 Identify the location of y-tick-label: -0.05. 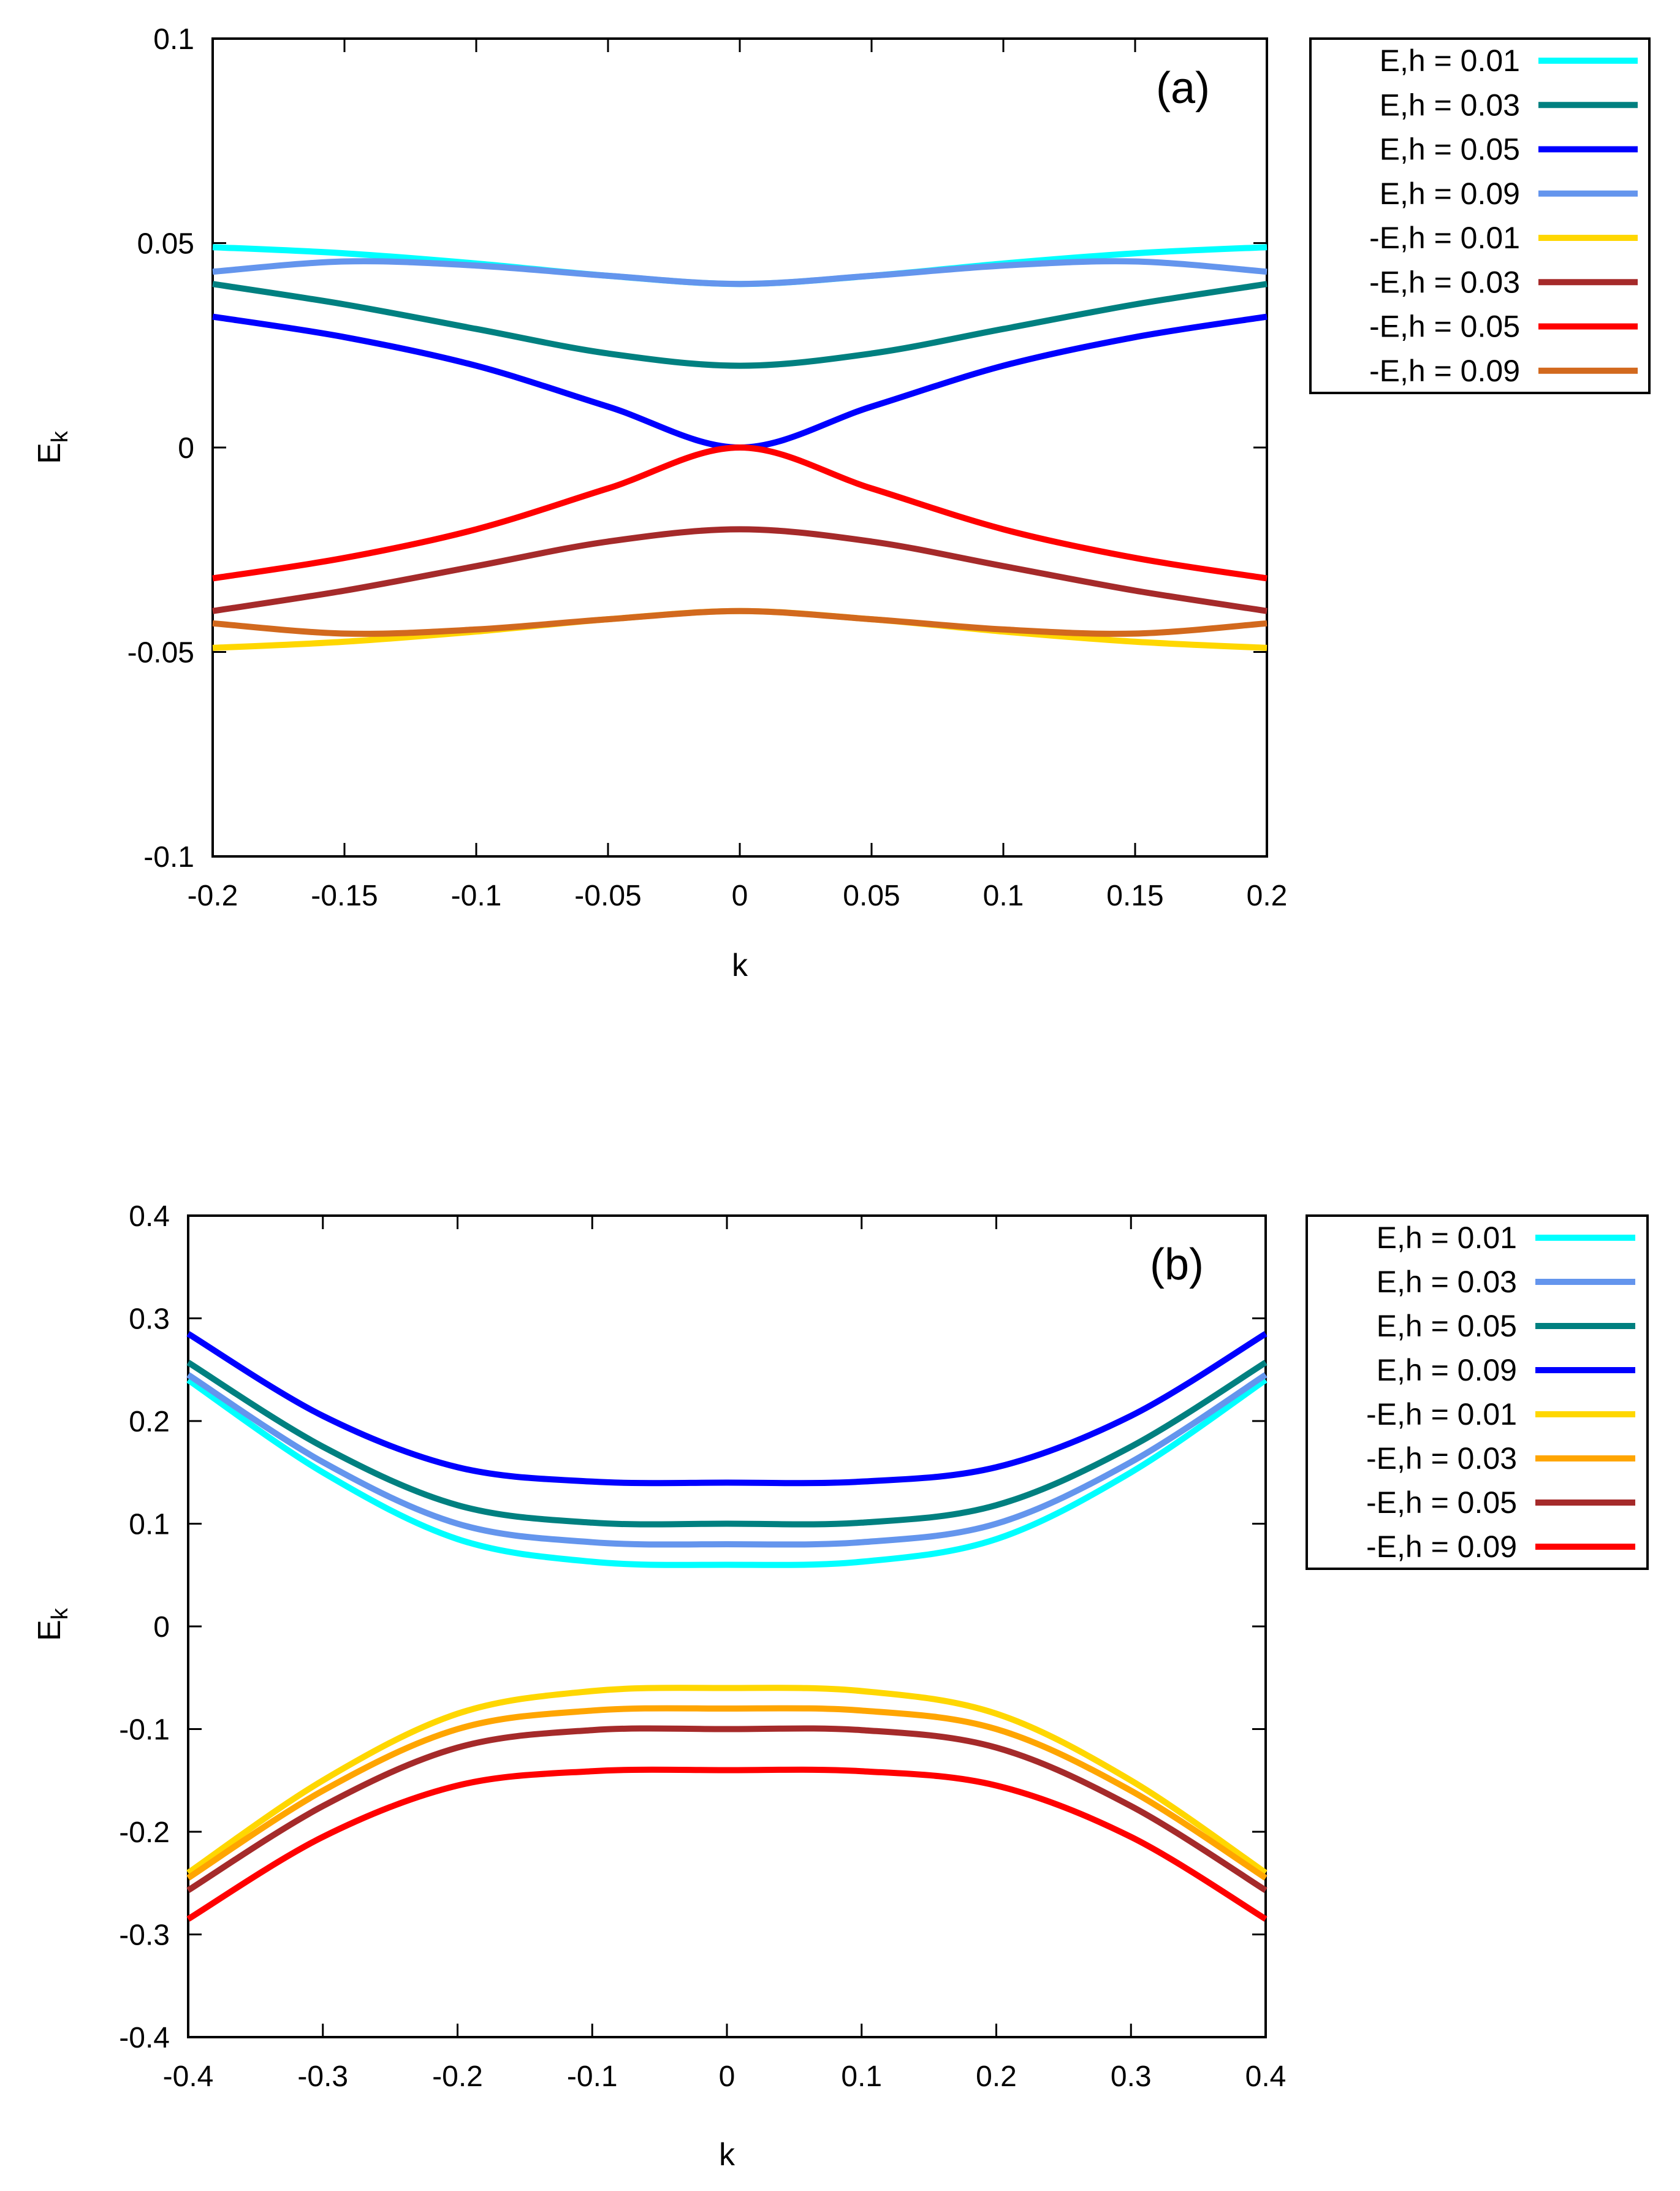
(160, 653).